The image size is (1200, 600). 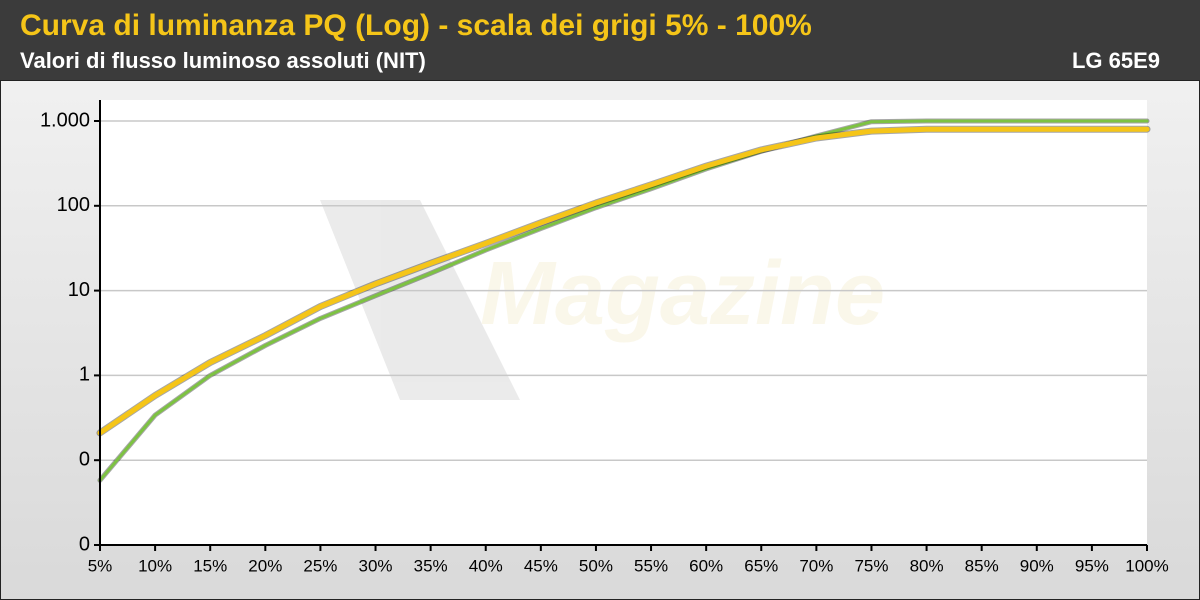 I want to click on x-tick-label: 15%, so click(x=210, y=565).